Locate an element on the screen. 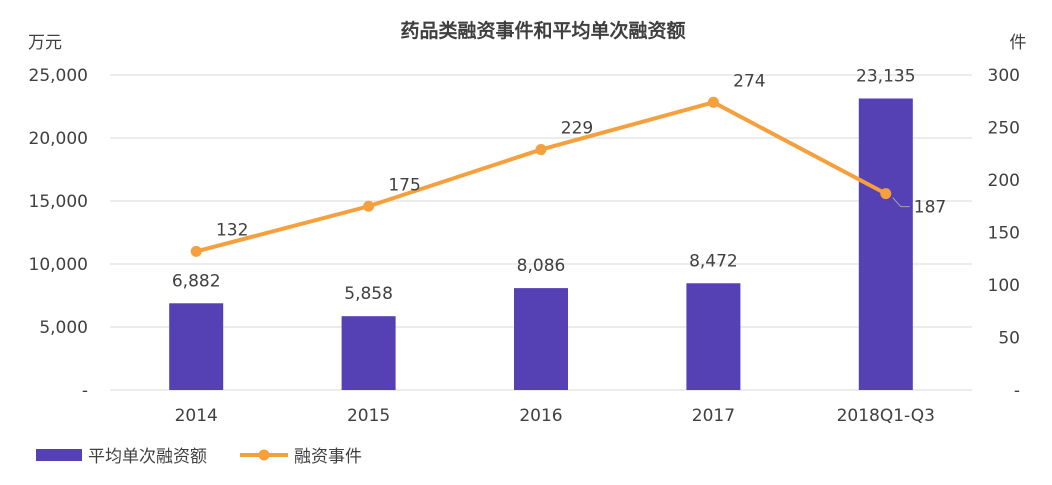  legend-bar-label: 平均单次融资额 is located at coordinates (147, 457).